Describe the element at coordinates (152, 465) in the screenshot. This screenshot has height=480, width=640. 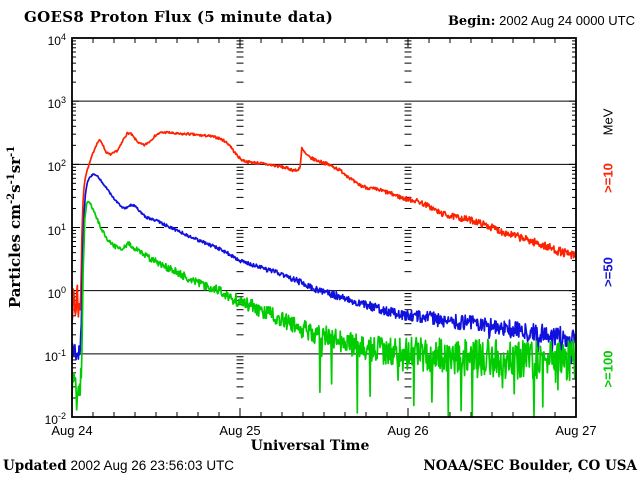
I see `updated-value: 2002 Aug 26 23:56:03 UTC` at that location.